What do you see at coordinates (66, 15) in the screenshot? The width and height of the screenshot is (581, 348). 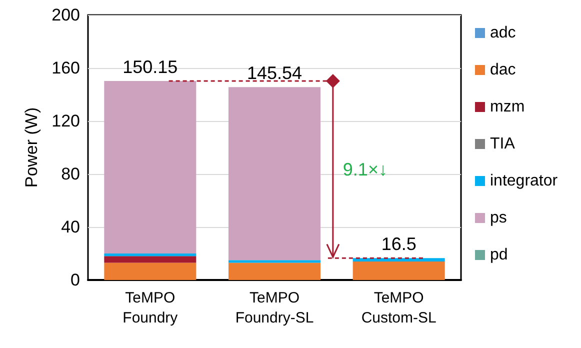 I see `y-tick-label: 200` at bounding box center [66, 15].